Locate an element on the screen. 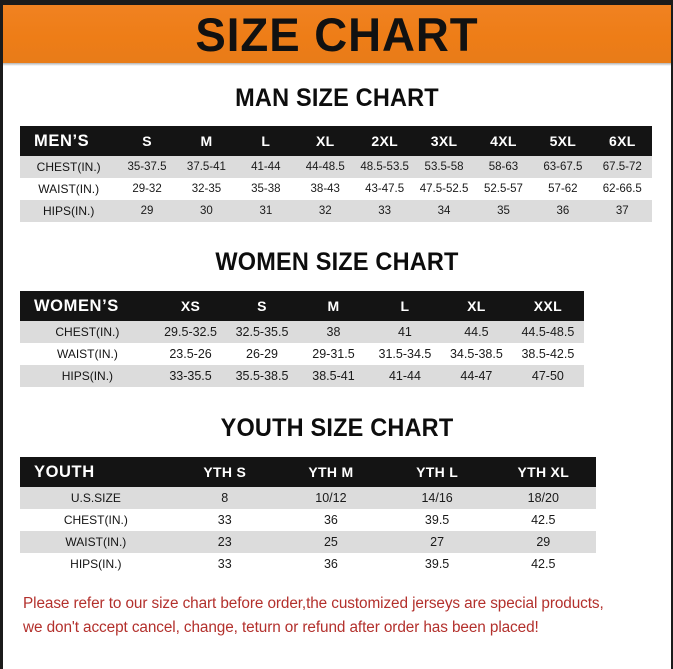  cell: 33-35.5 is located at coordinates (190, 376).